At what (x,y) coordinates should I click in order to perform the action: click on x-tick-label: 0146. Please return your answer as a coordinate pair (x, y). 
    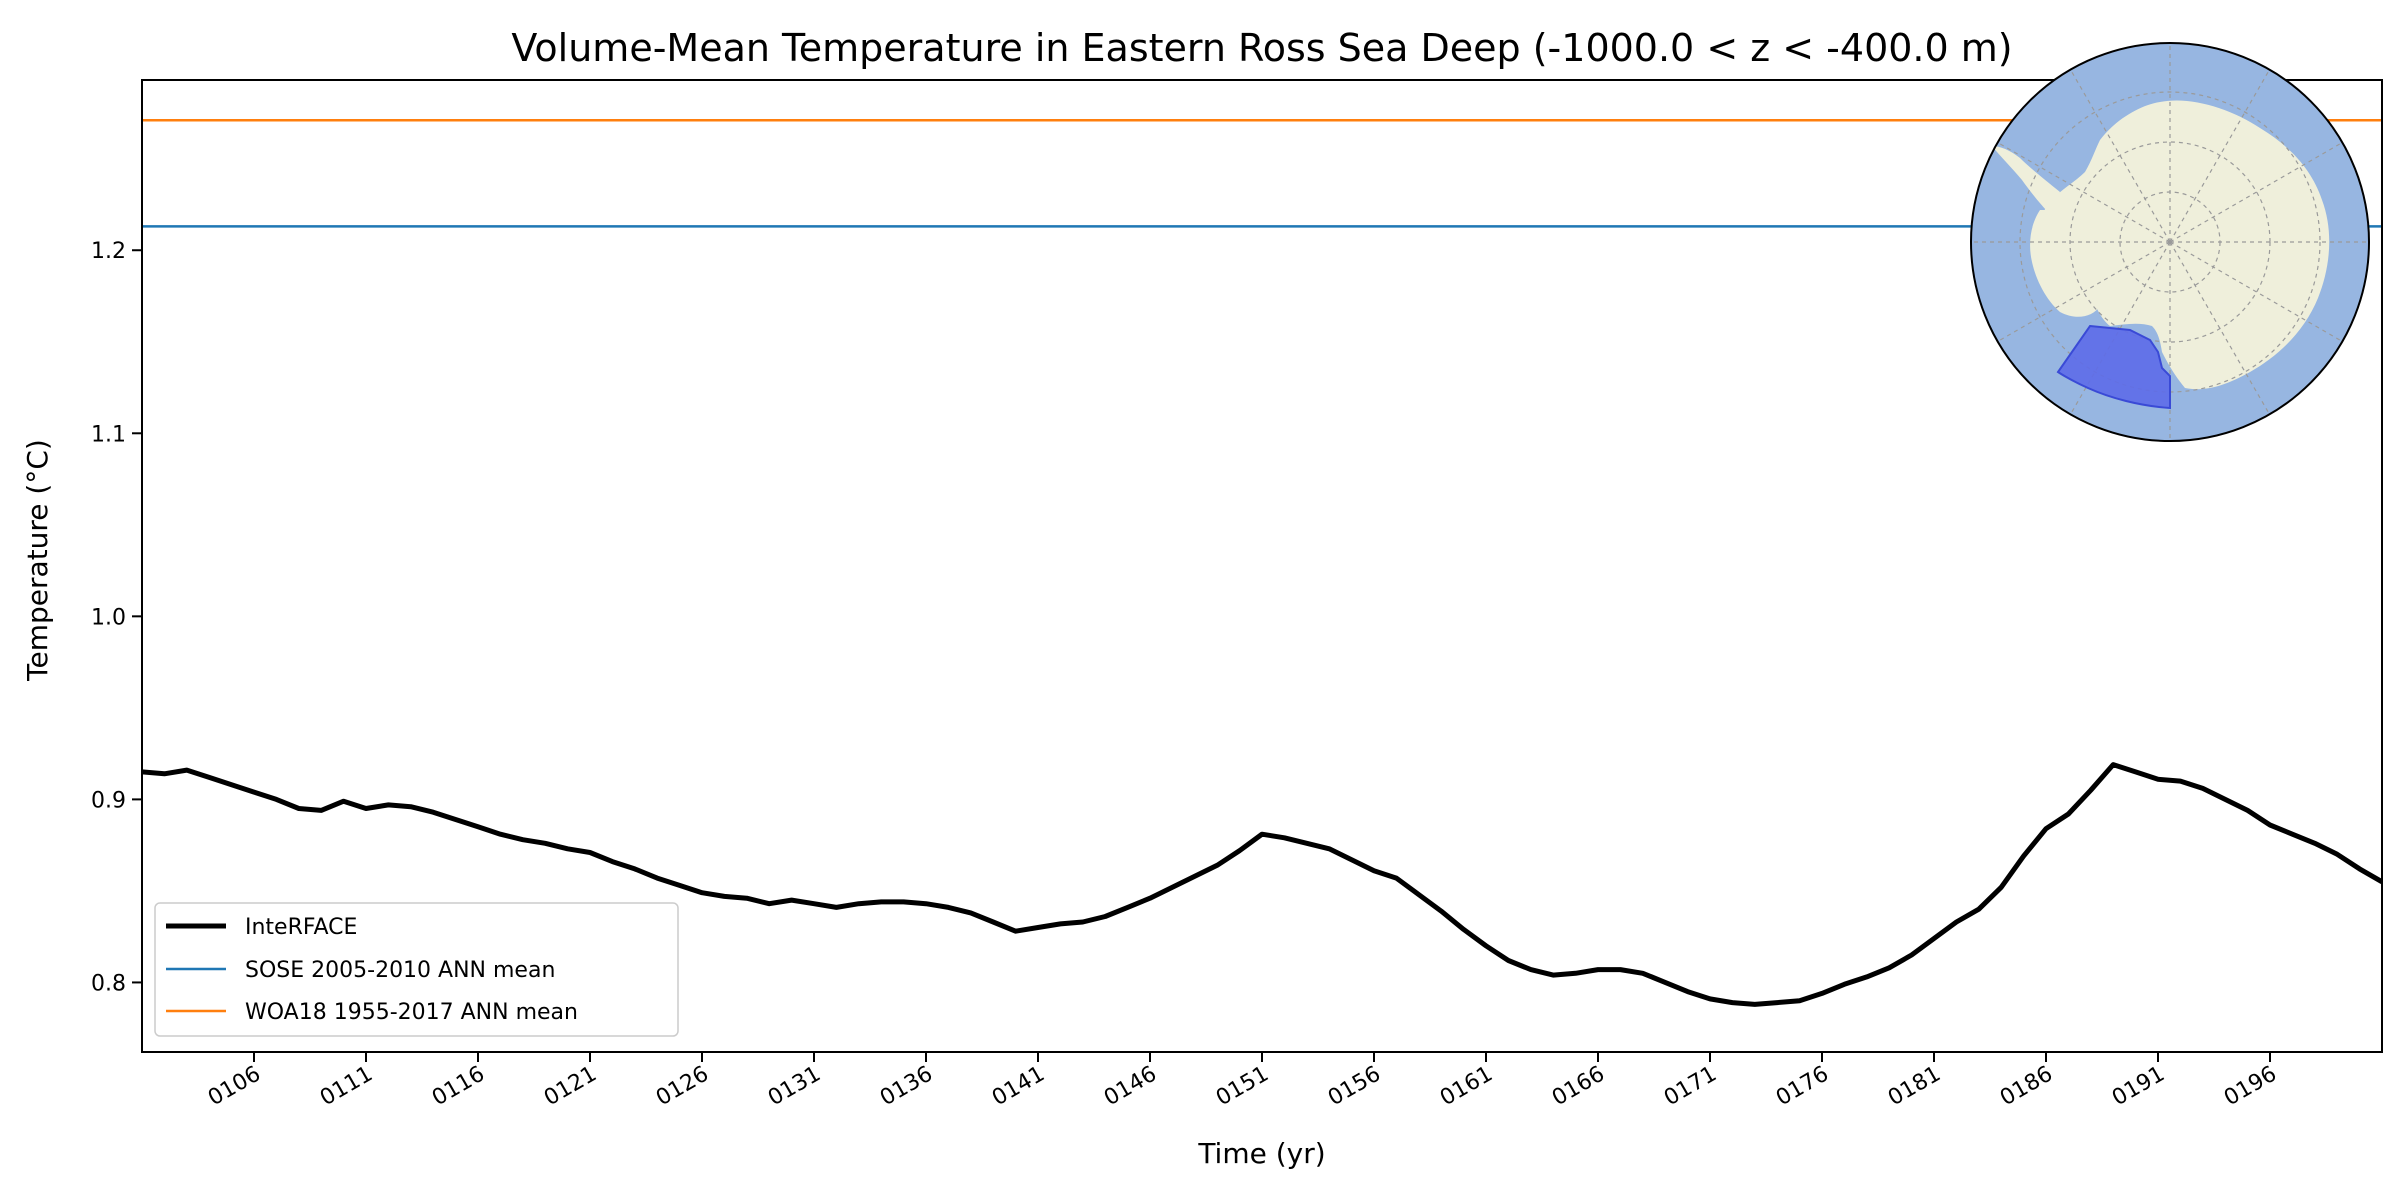
    Looking at the image, I should click on (1130, 1087).